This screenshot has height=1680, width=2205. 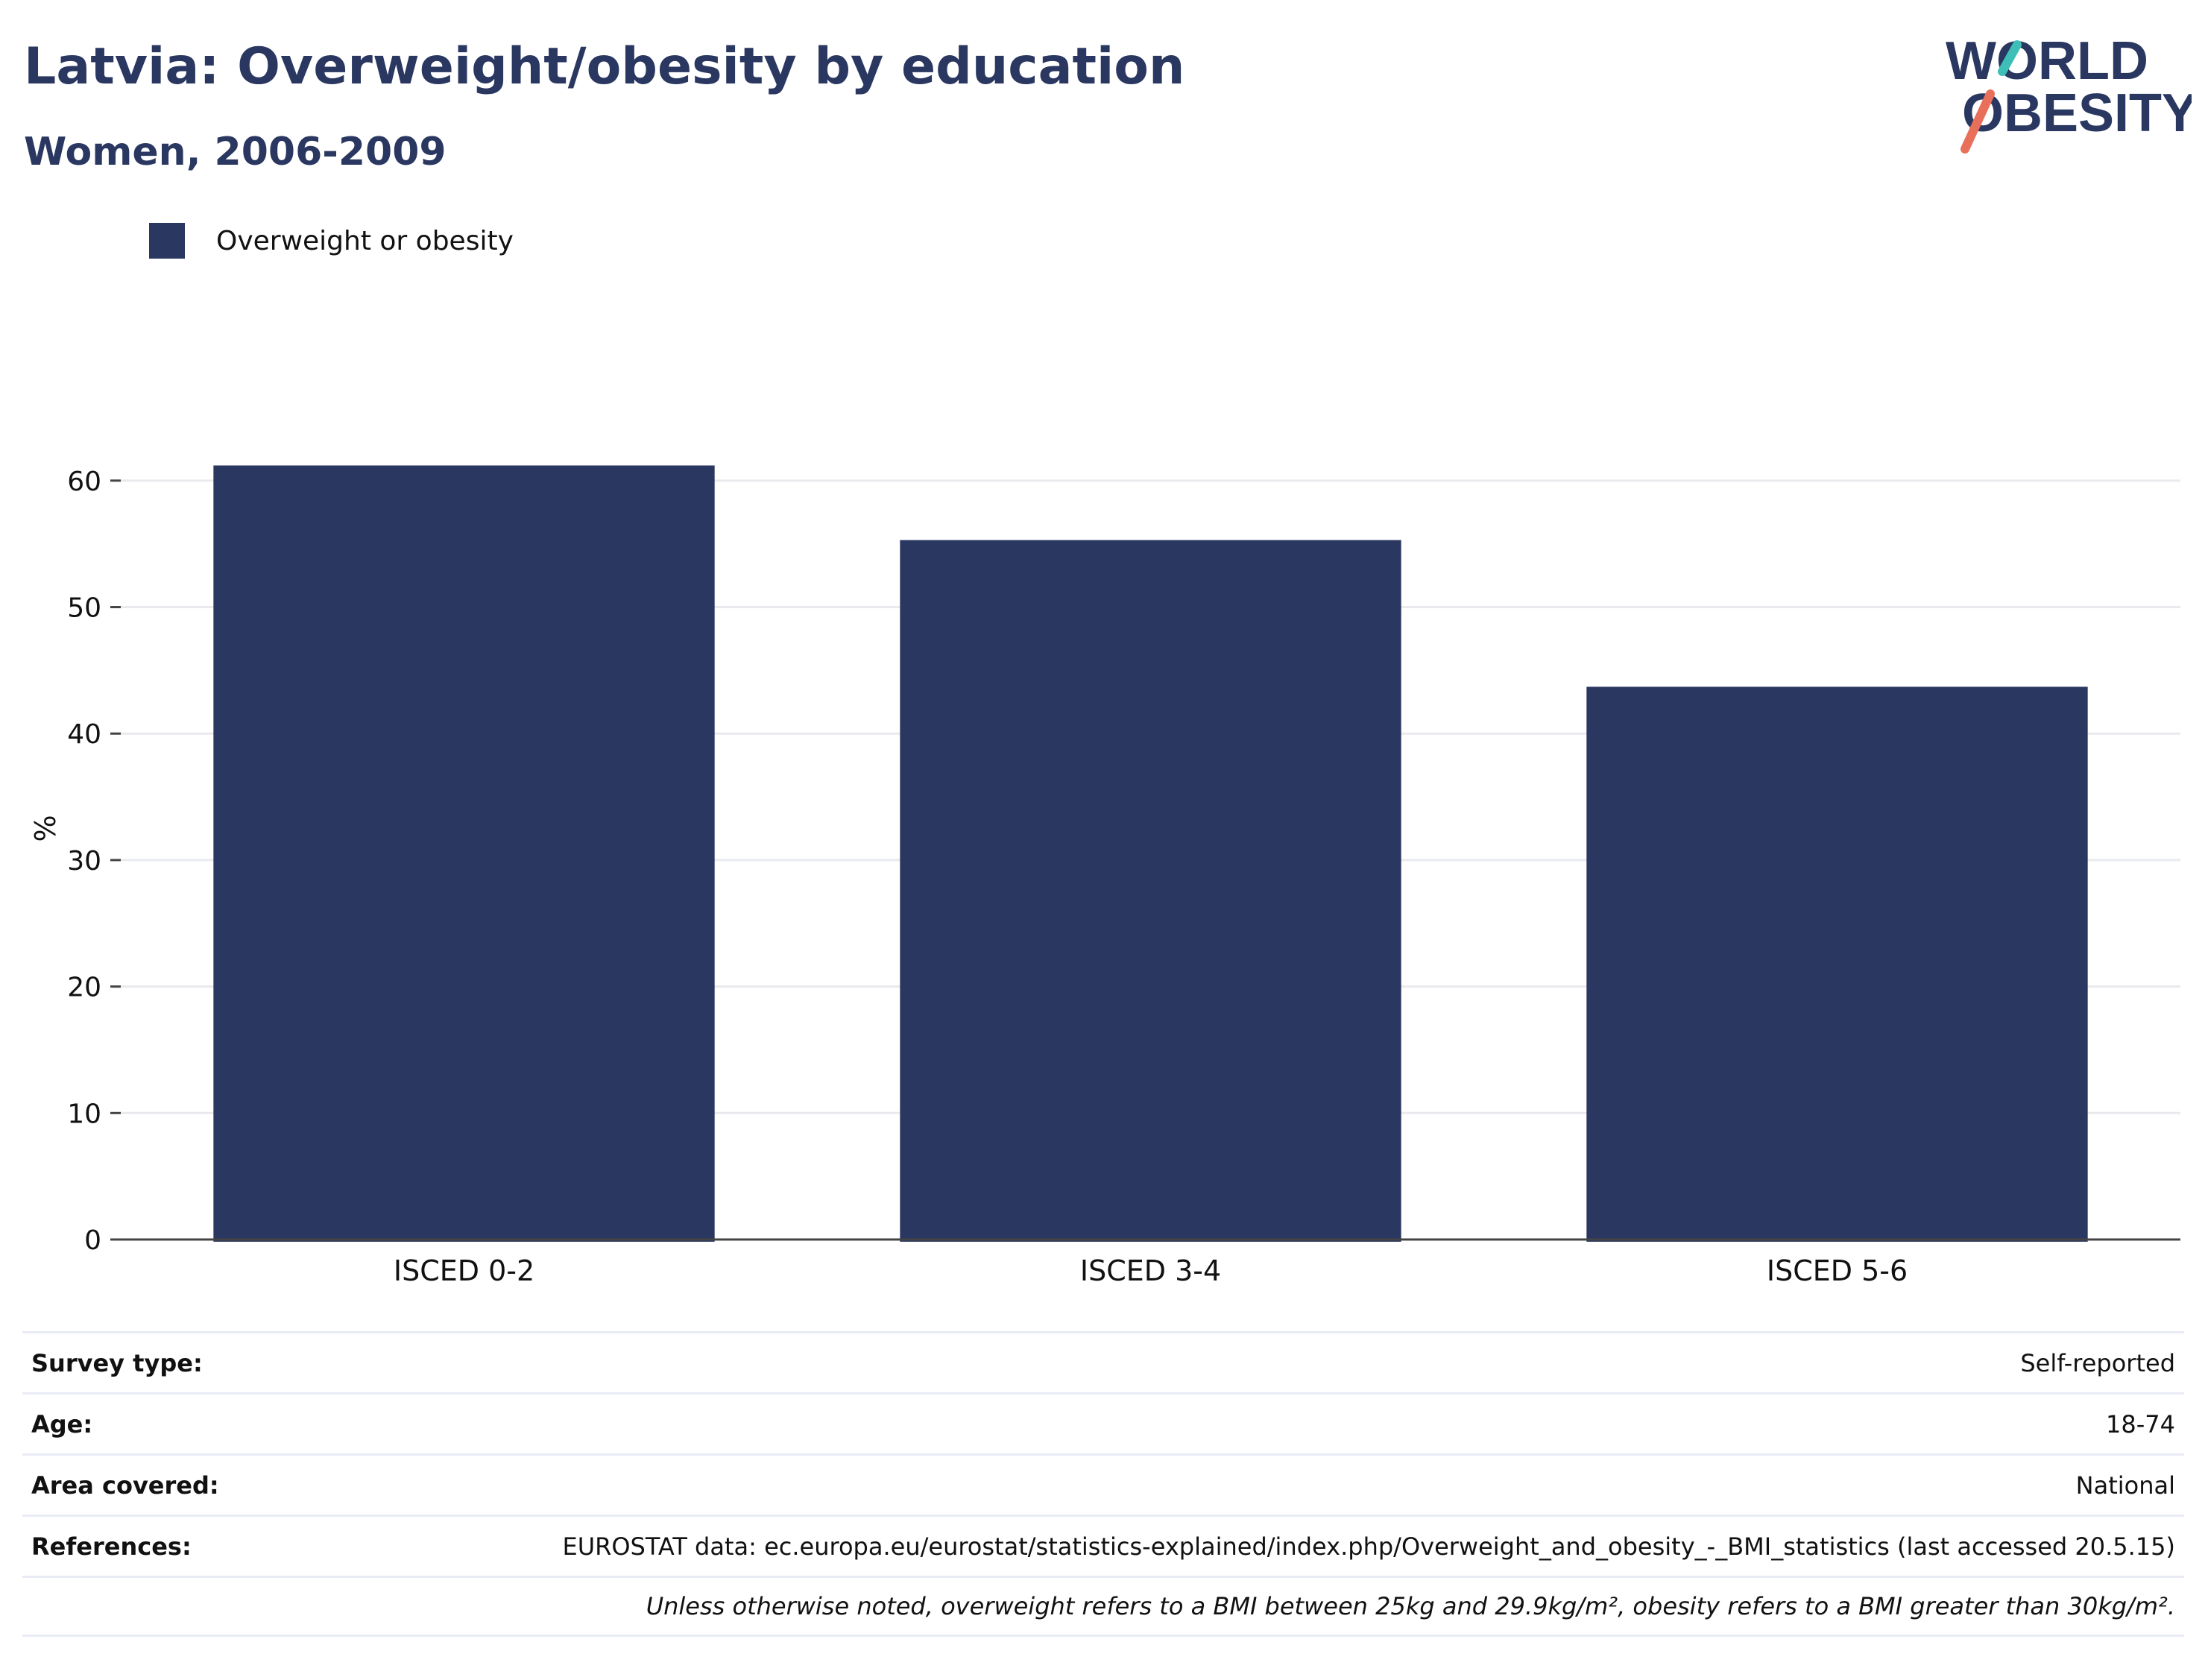 I want to click on page-subtitle: Women, 2006-2009, so click(x=235, y=152).